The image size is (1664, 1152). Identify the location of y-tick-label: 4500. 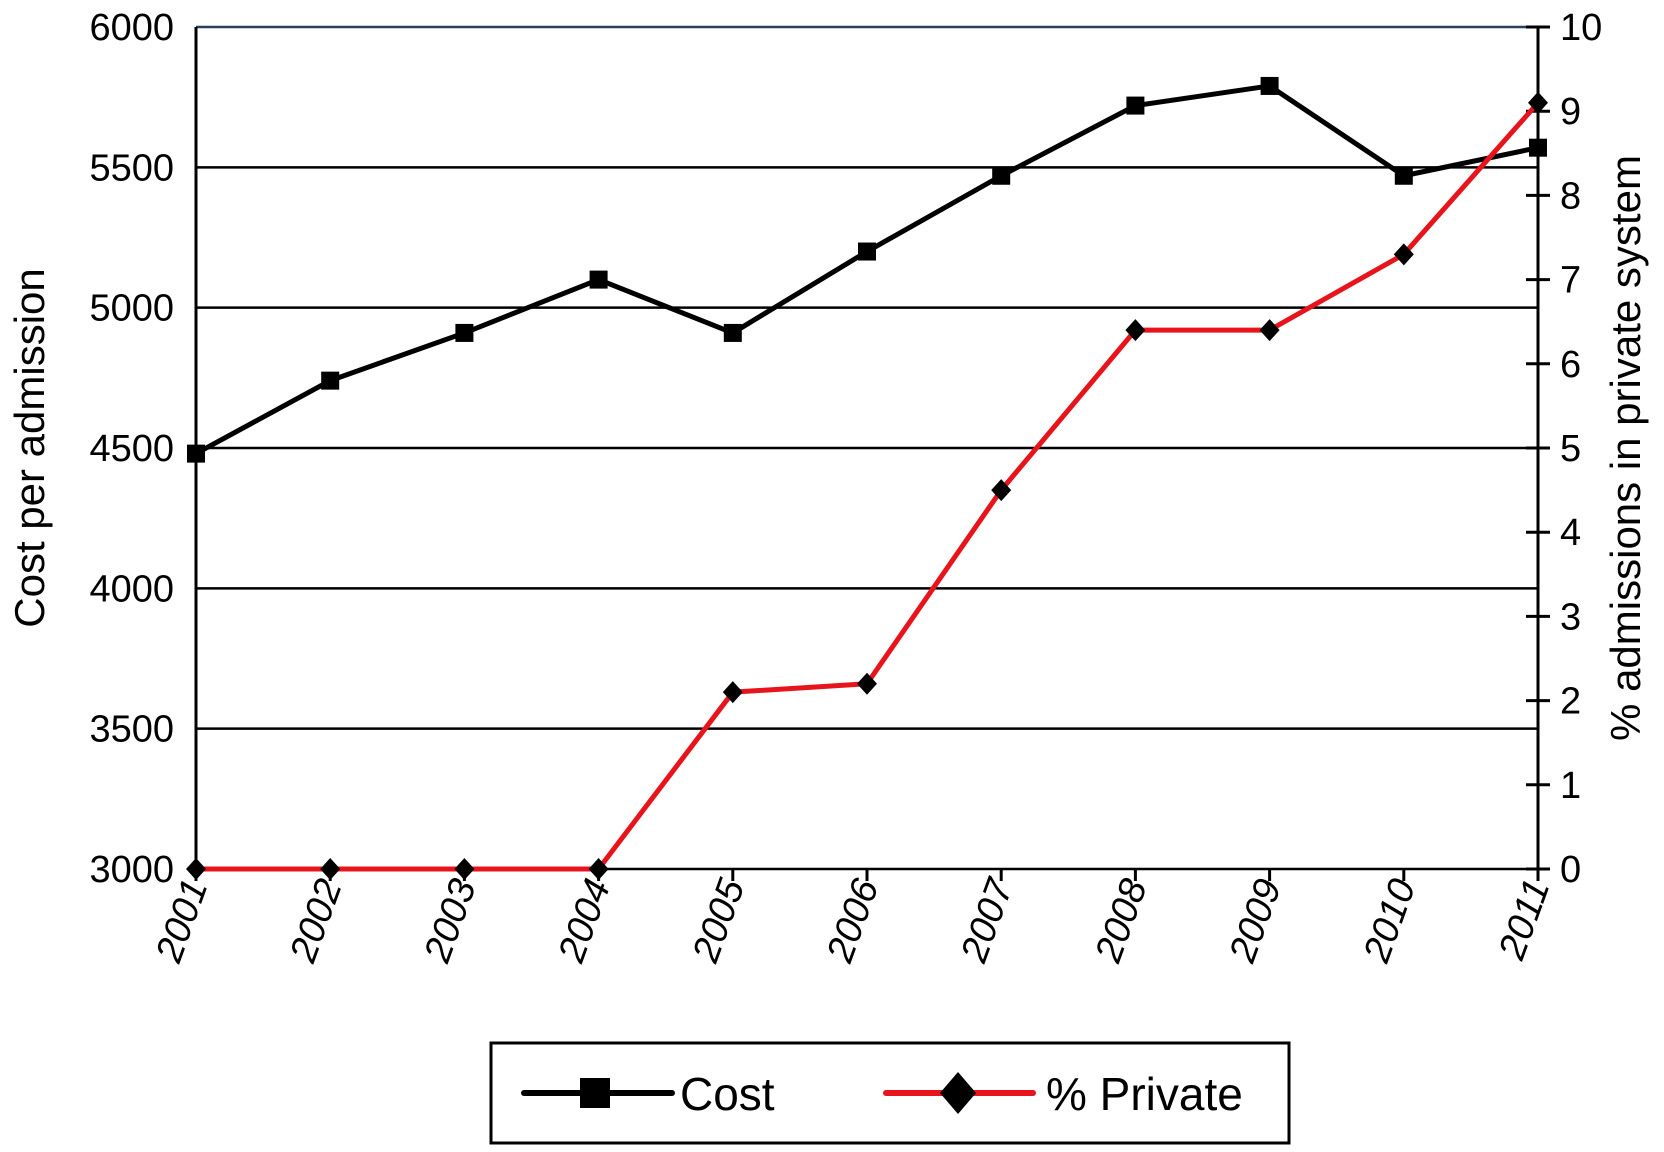
(131, 449).